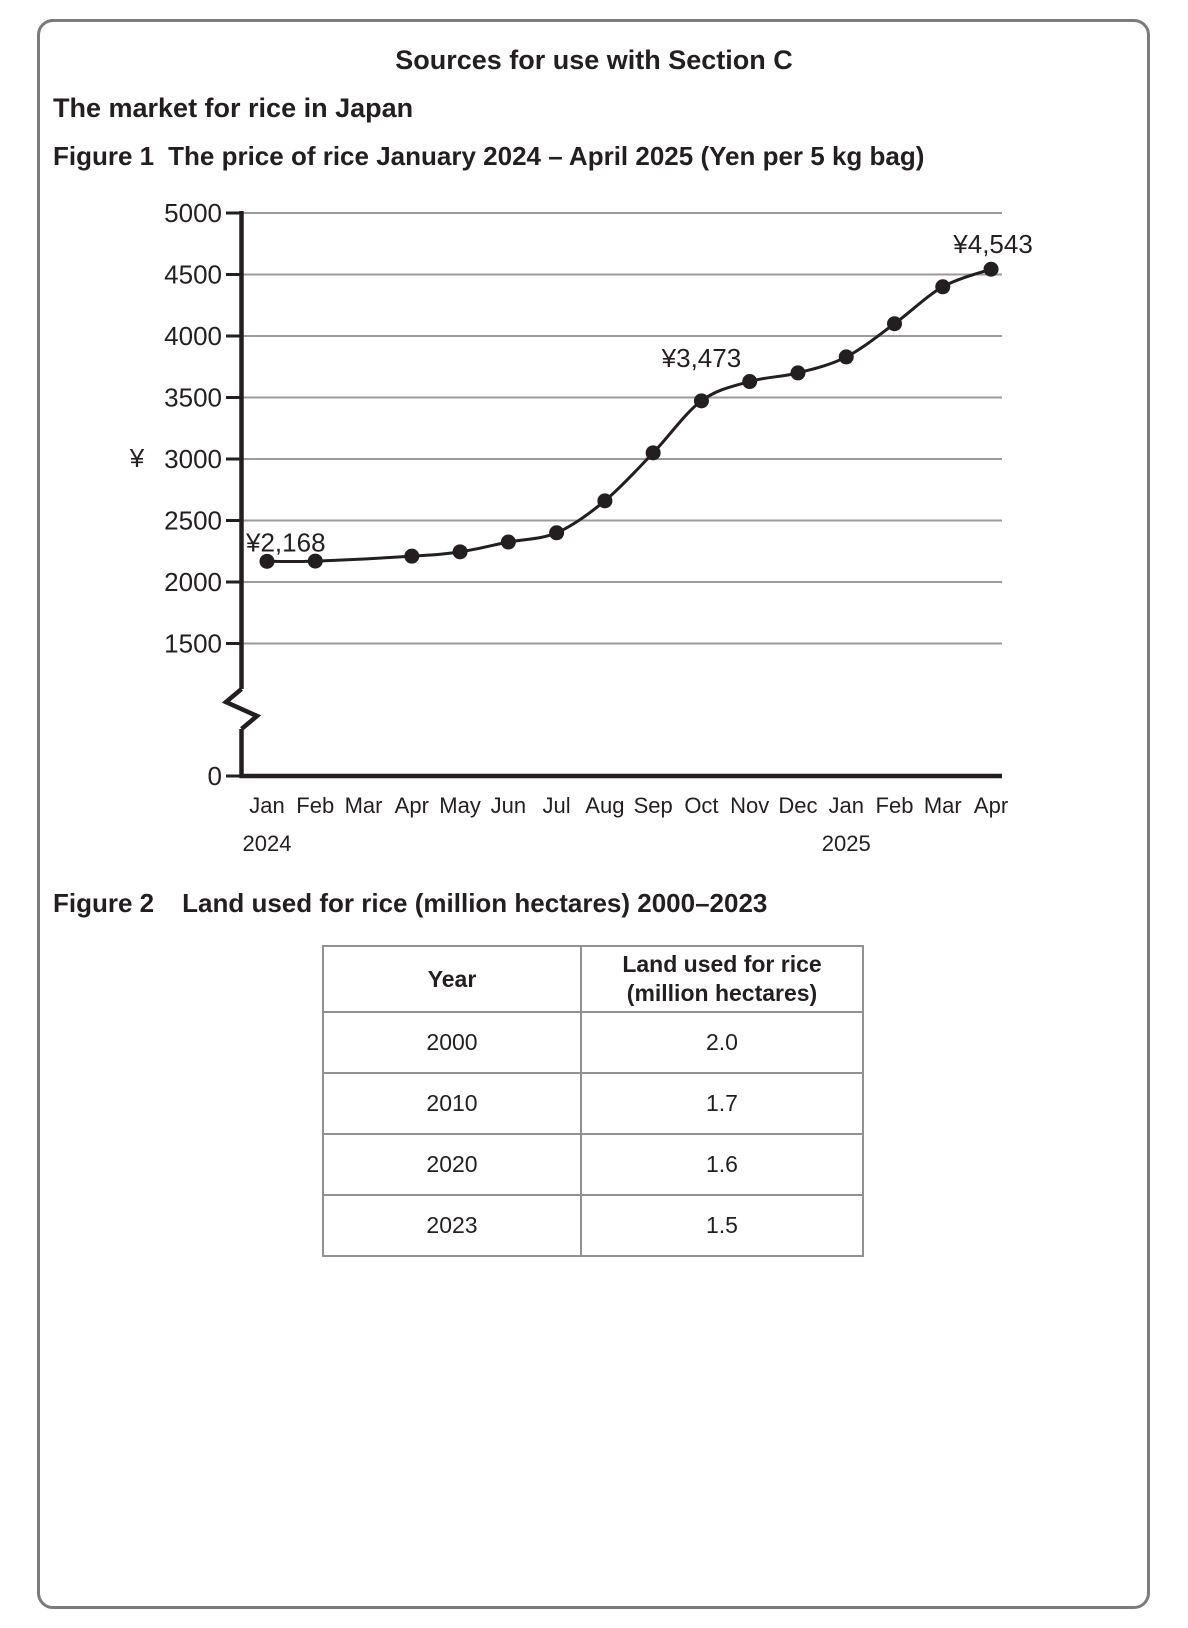 The width and height of the screenshot is (1188, 1628). What do you see at coordinates (137, 458) in the screenshot?
I see `y-axis-unit-label: ¥` at bounding box center [137, 458].